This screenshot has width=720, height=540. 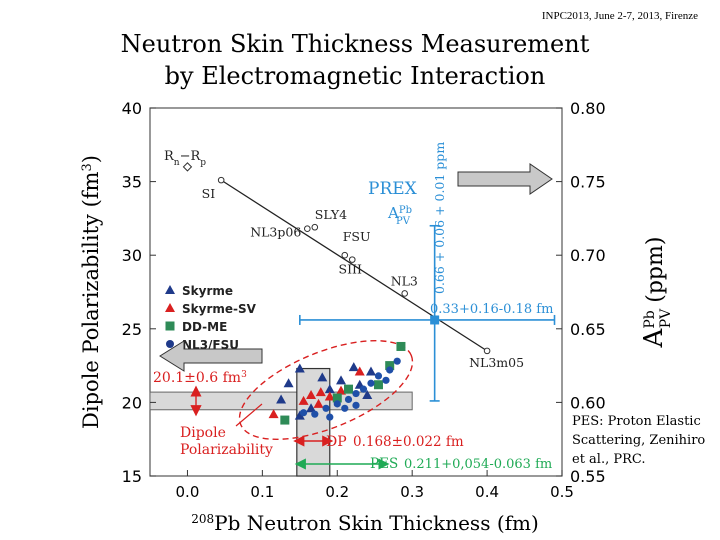 I want to click on y-tick-label: 20, so click(x=132, y=402).